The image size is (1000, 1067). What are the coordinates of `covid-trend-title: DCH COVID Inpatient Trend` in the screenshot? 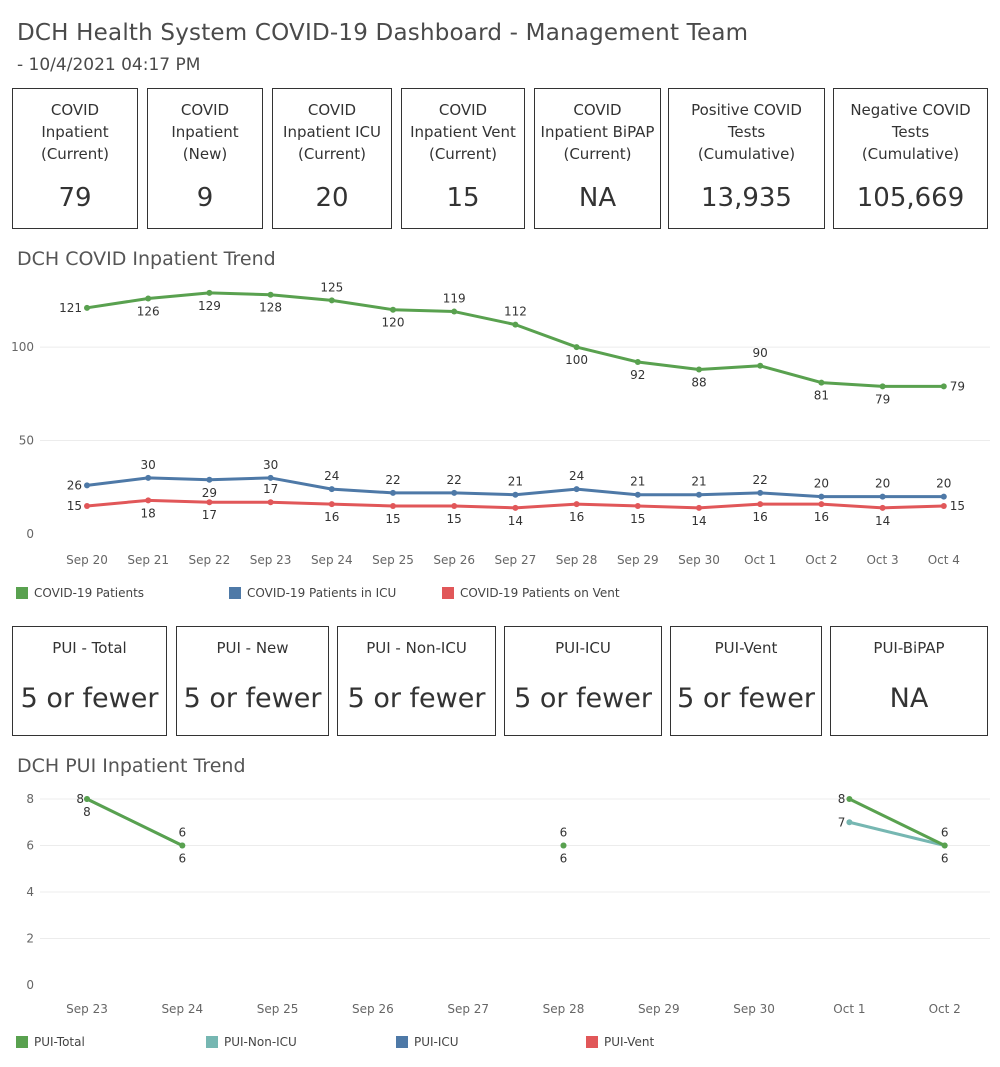 It's located at (146, 259).